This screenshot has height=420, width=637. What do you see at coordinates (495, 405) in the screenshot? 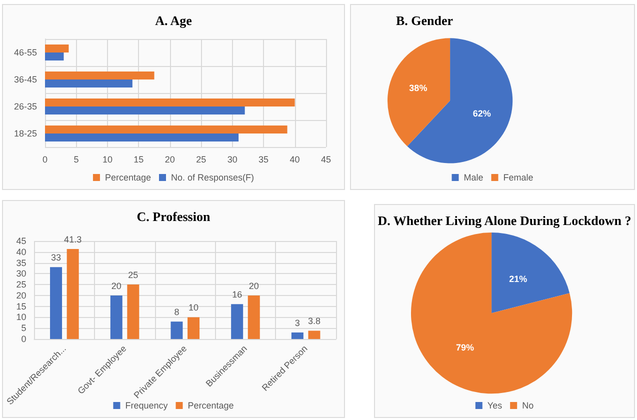
I see `legend-label: Yes` at bounding box center [495, 405].